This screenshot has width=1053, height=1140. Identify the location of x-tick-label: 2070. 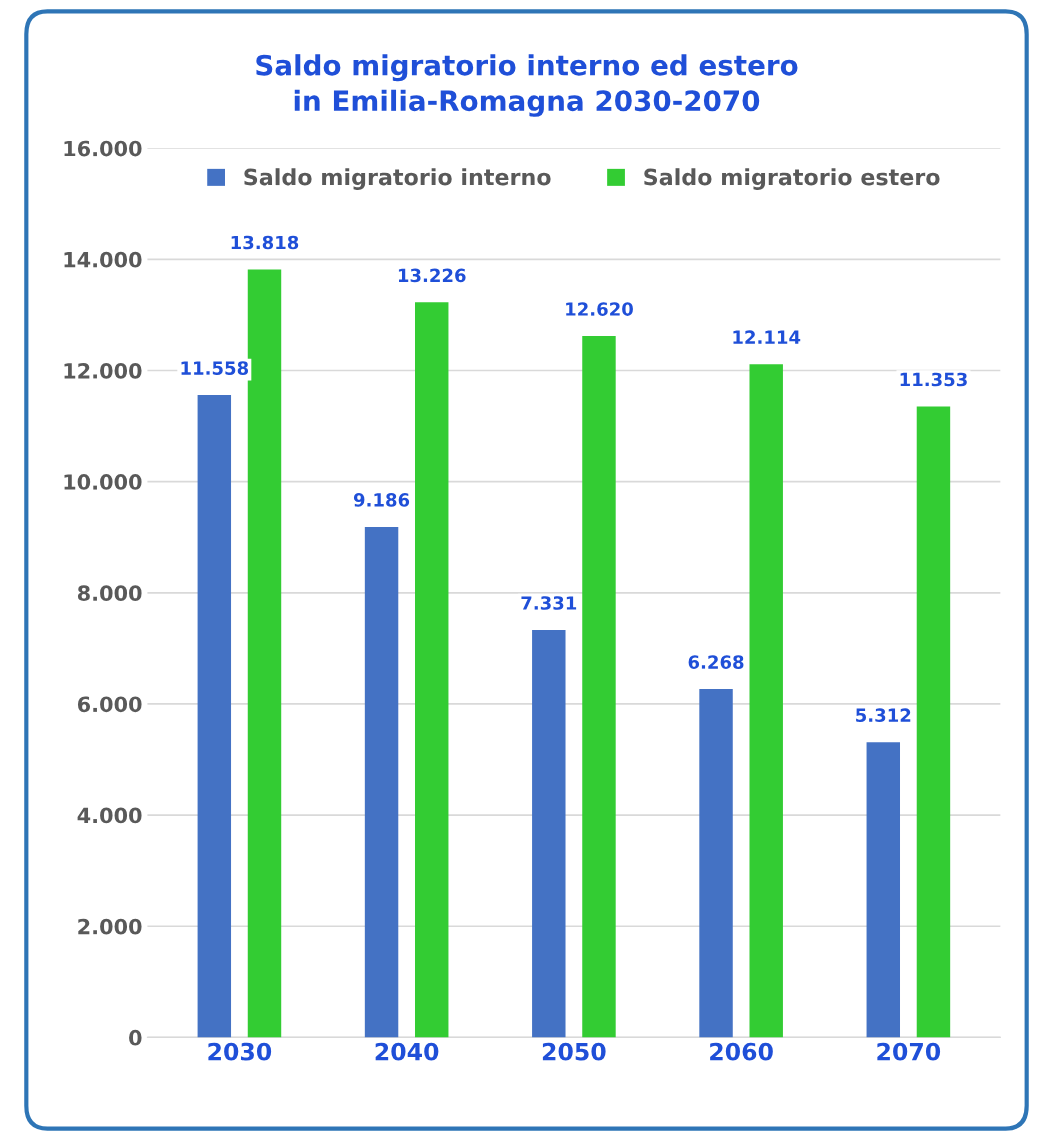
(909, 1051).